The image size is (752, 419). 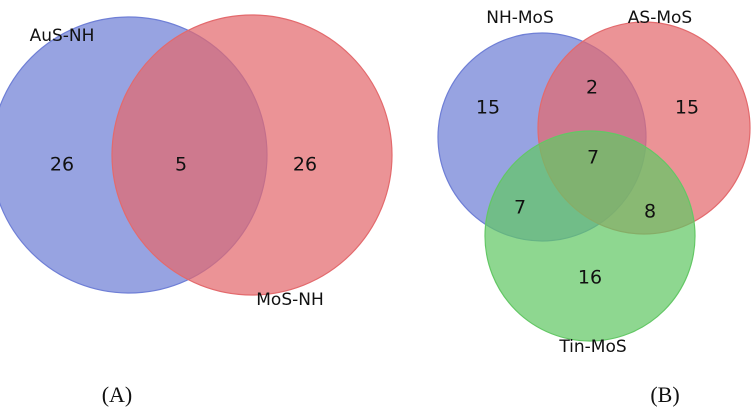 I want to click on region-count: 2, so click(x=592, y=88).